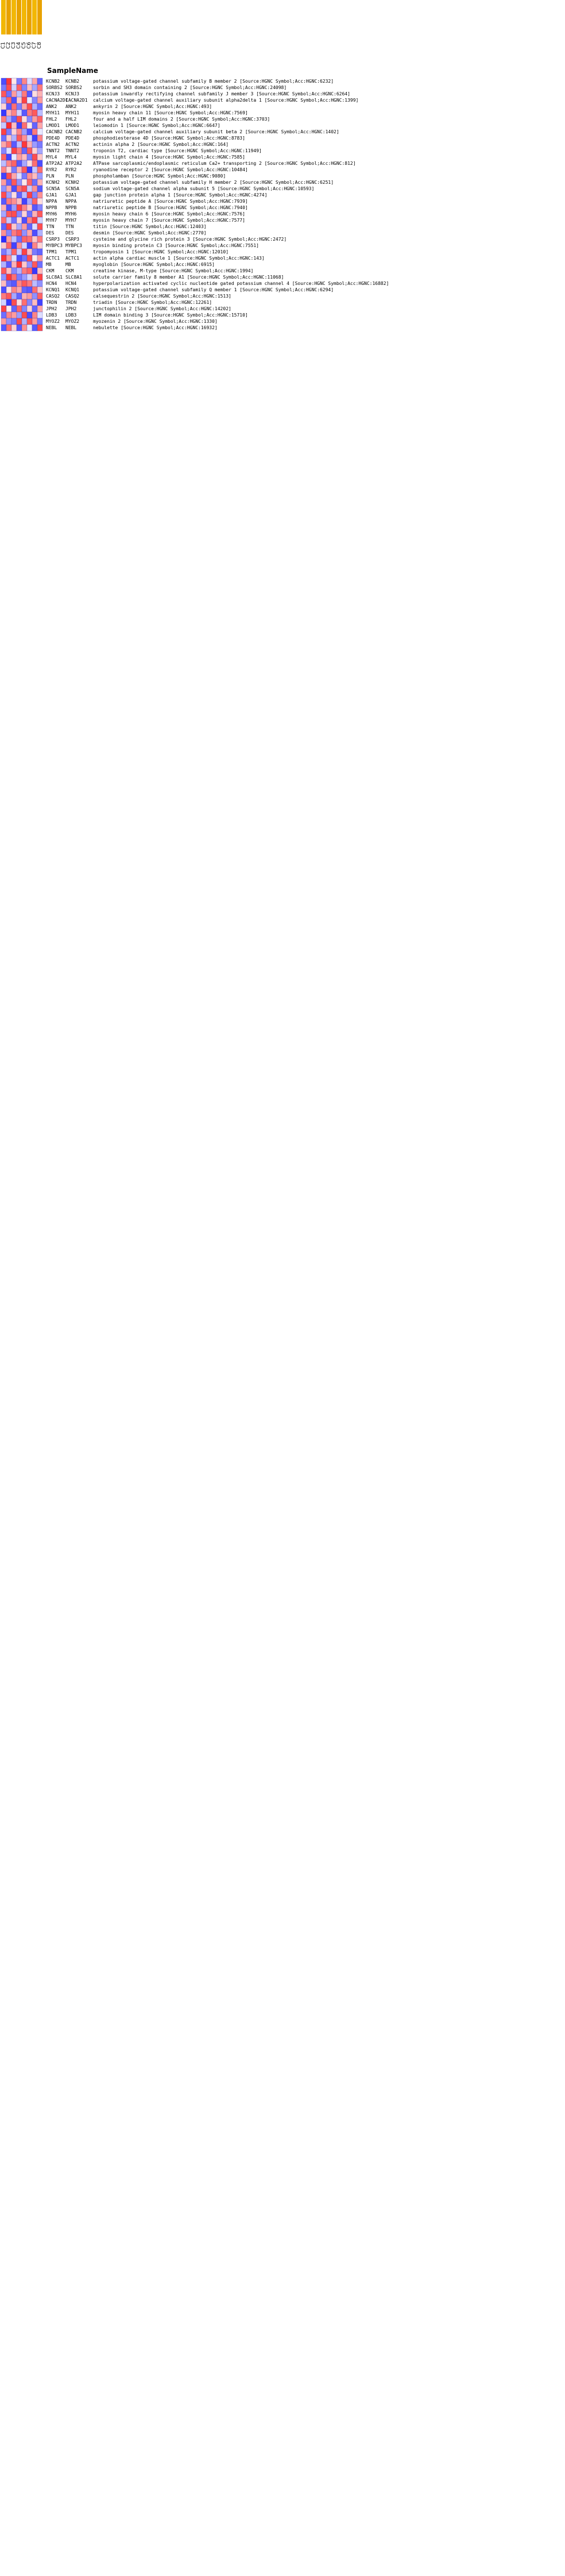 The width and height of the screenshot is (565, 2576). I want to click on row-gene-label: CSRP3, so click(53, 240).